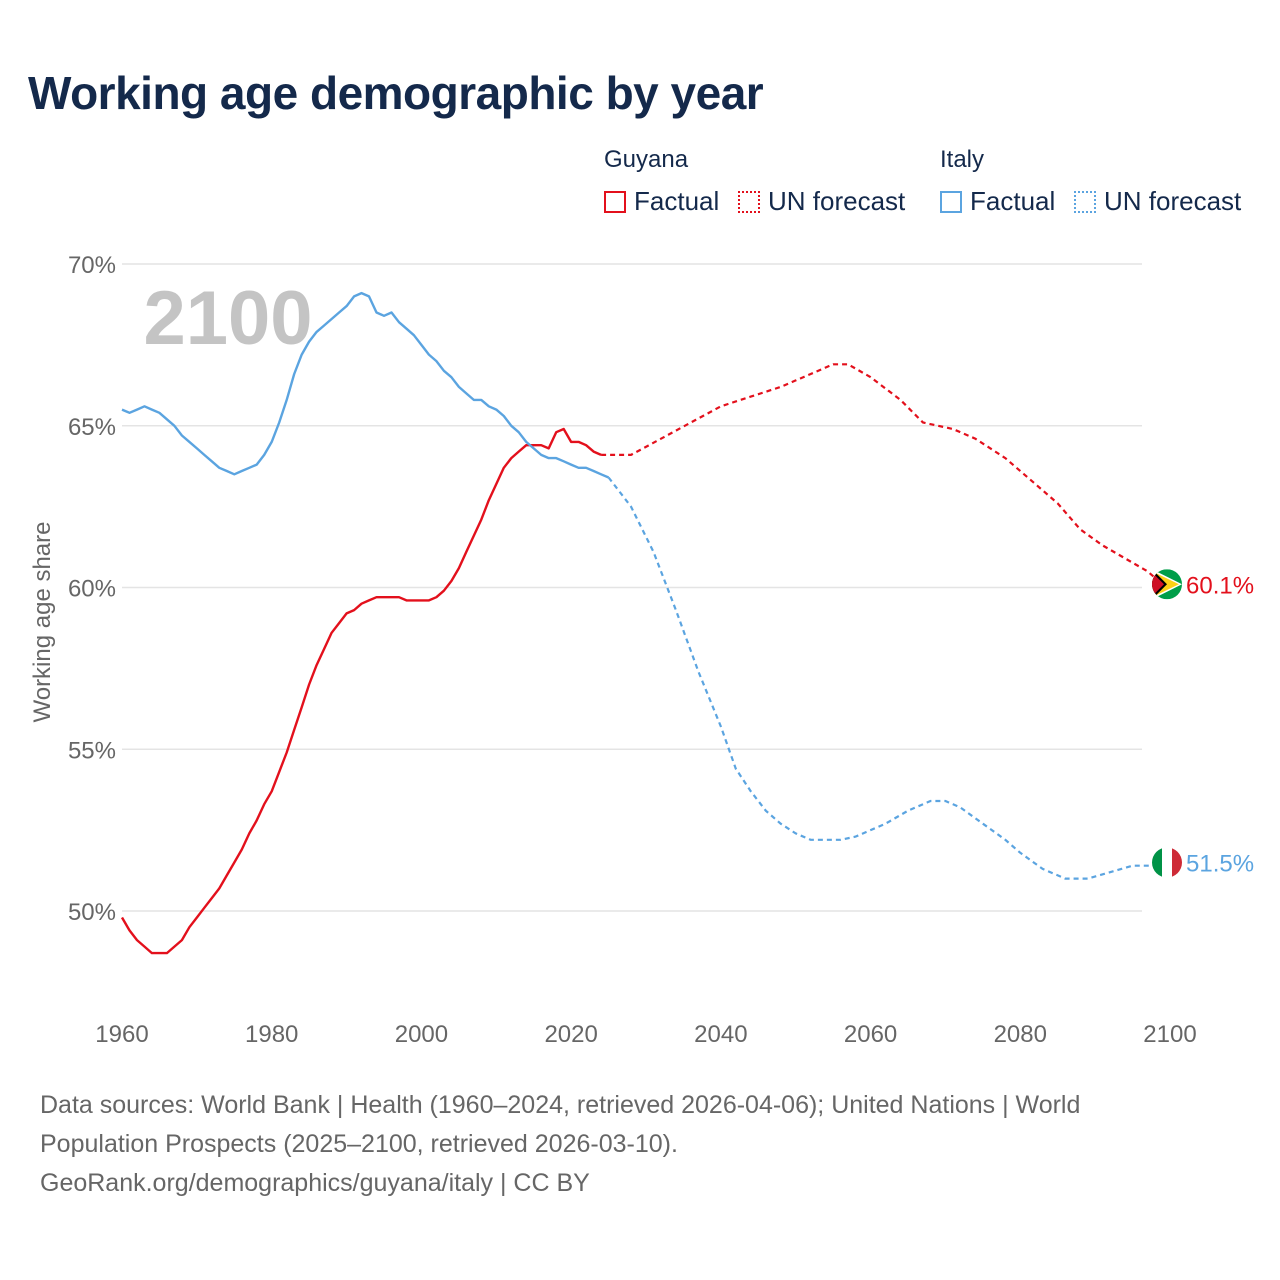 This screenshot has height=1280, width=1280. Describe the element at coordinates (951, 201) in the screenshot. I see `legend-swatch-italy-factual` at that location.